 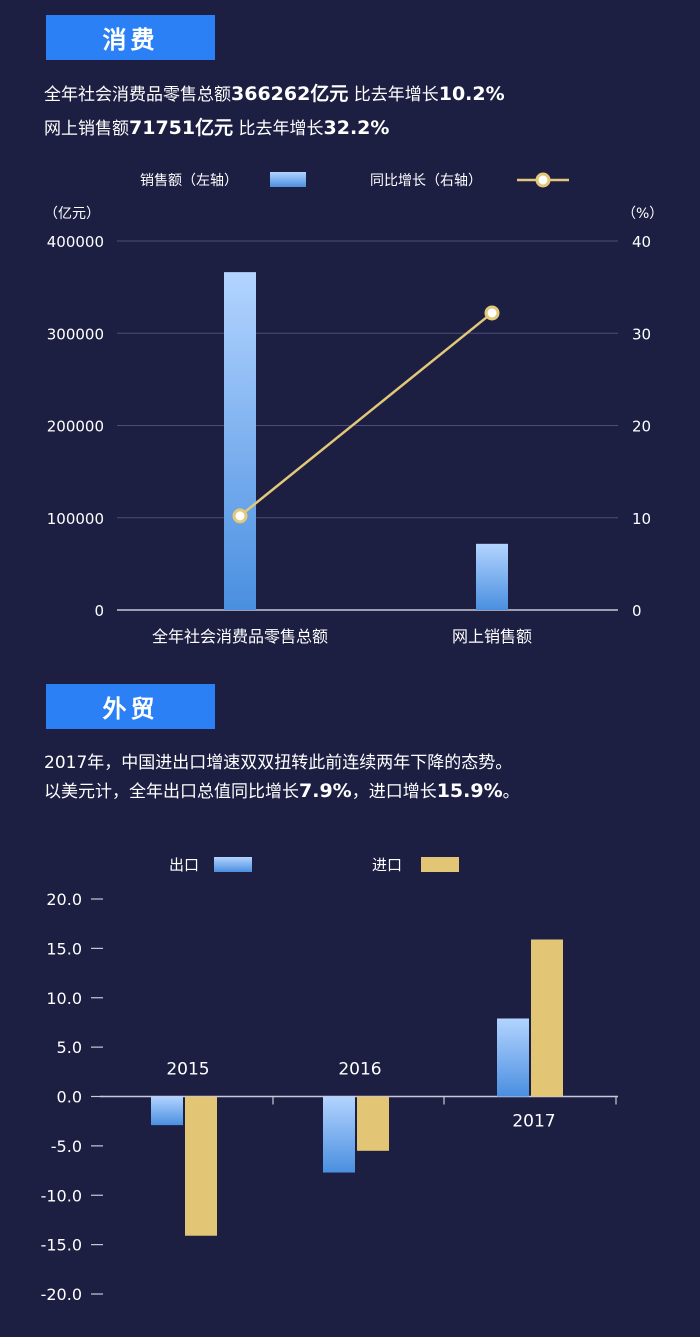 What do you see at coordinates (492, 636) in the screenshot?
I see `category-label: 网上销售额` at bounding box center [492, 636].